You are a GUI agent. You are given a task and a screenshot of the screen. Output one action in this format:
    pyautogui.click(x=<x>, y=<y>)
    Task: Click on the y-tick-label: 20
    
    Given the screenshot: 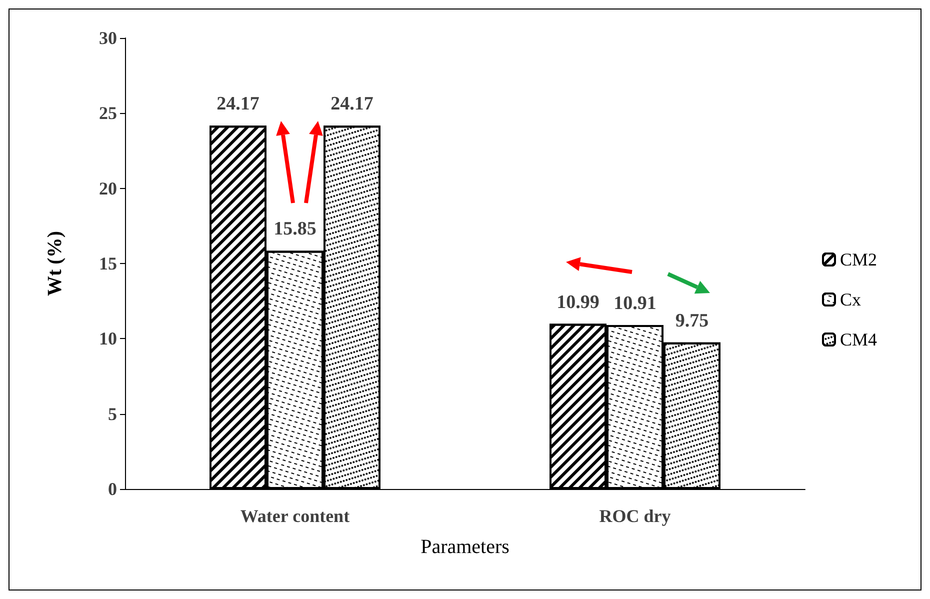 What is the action you would take?
    pyautogui.click(x=108, y=188)
    